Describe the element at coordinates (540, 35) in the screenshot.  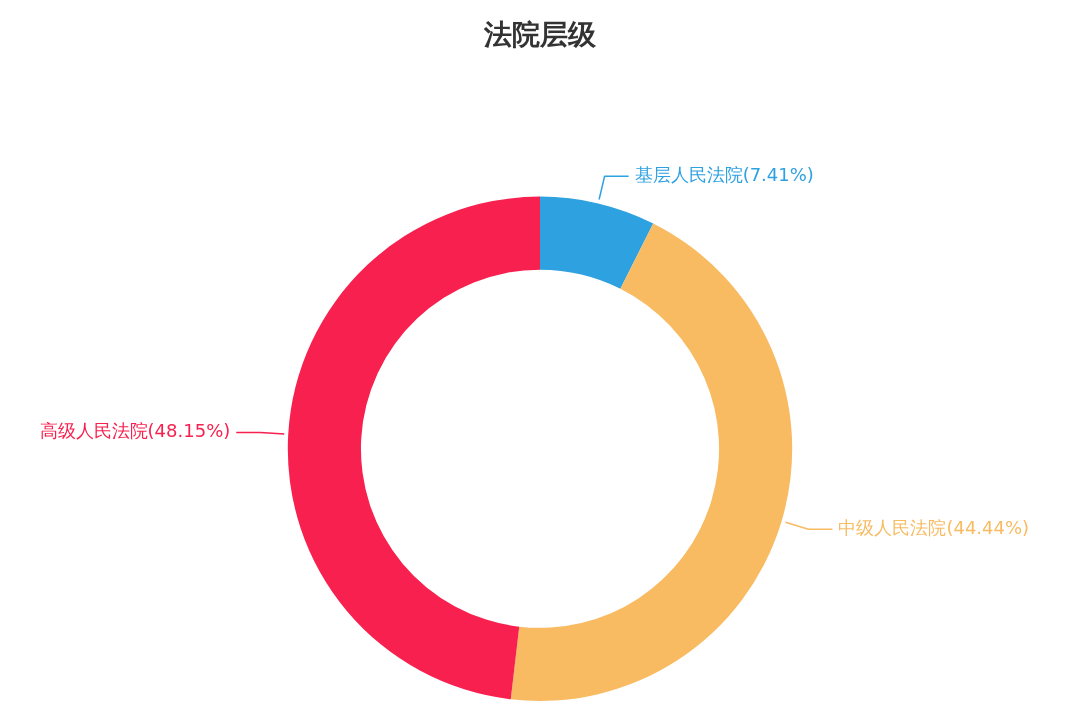
I see `chart-title: 法院层级` at that location.